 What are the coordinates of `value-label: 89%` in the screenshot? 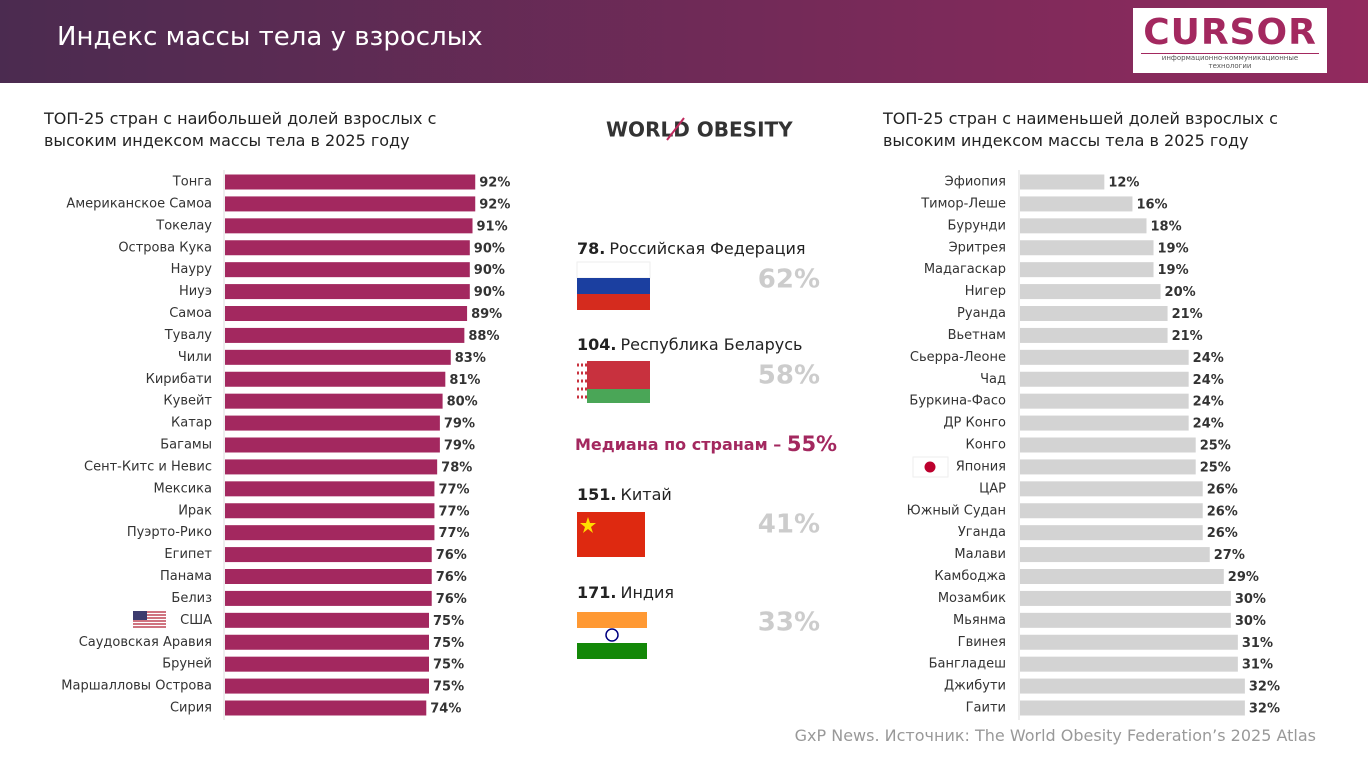 It's located at (486, 314).